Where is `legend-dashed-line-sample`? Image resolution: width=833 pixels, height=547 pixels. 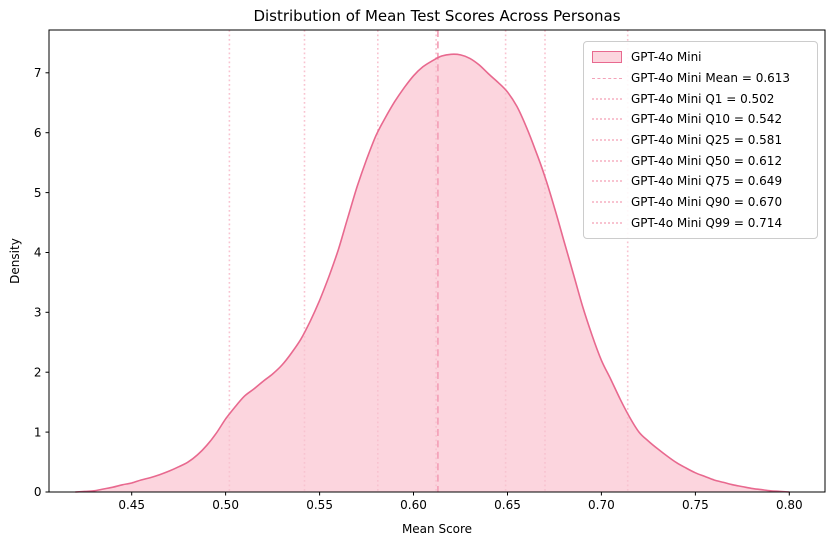
legend-dashed-line-sample is located at coordinates (607, 78).